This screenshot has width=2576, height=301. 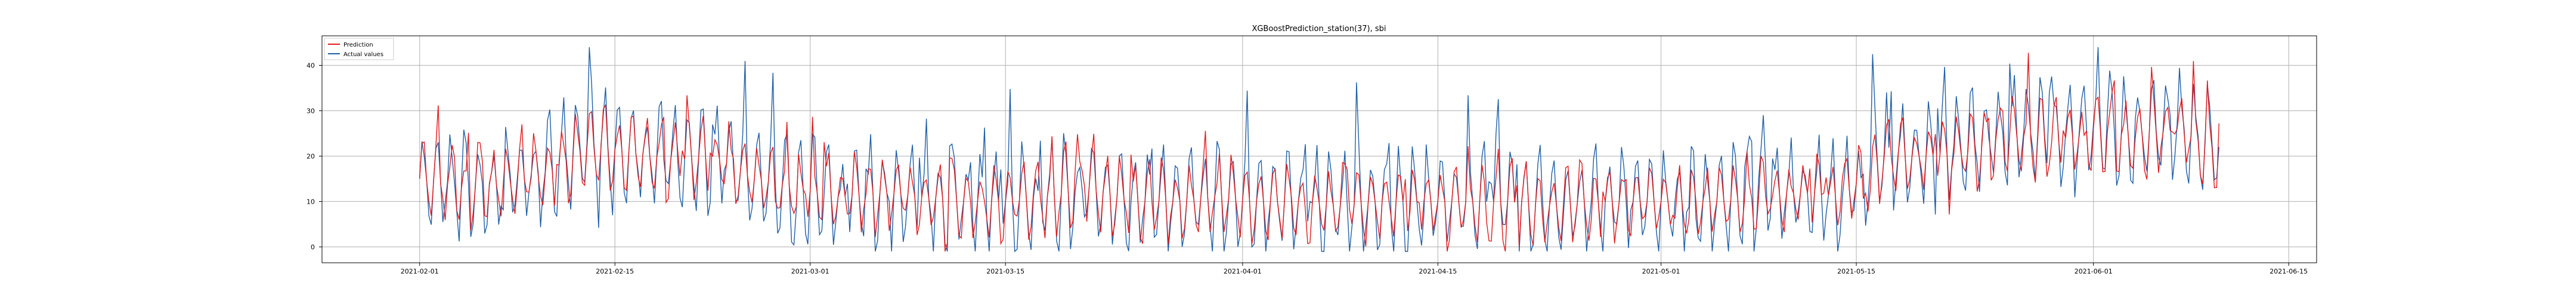 I want to click on y-axis: 0 10 20 30 40, so click(x=314, y=156).